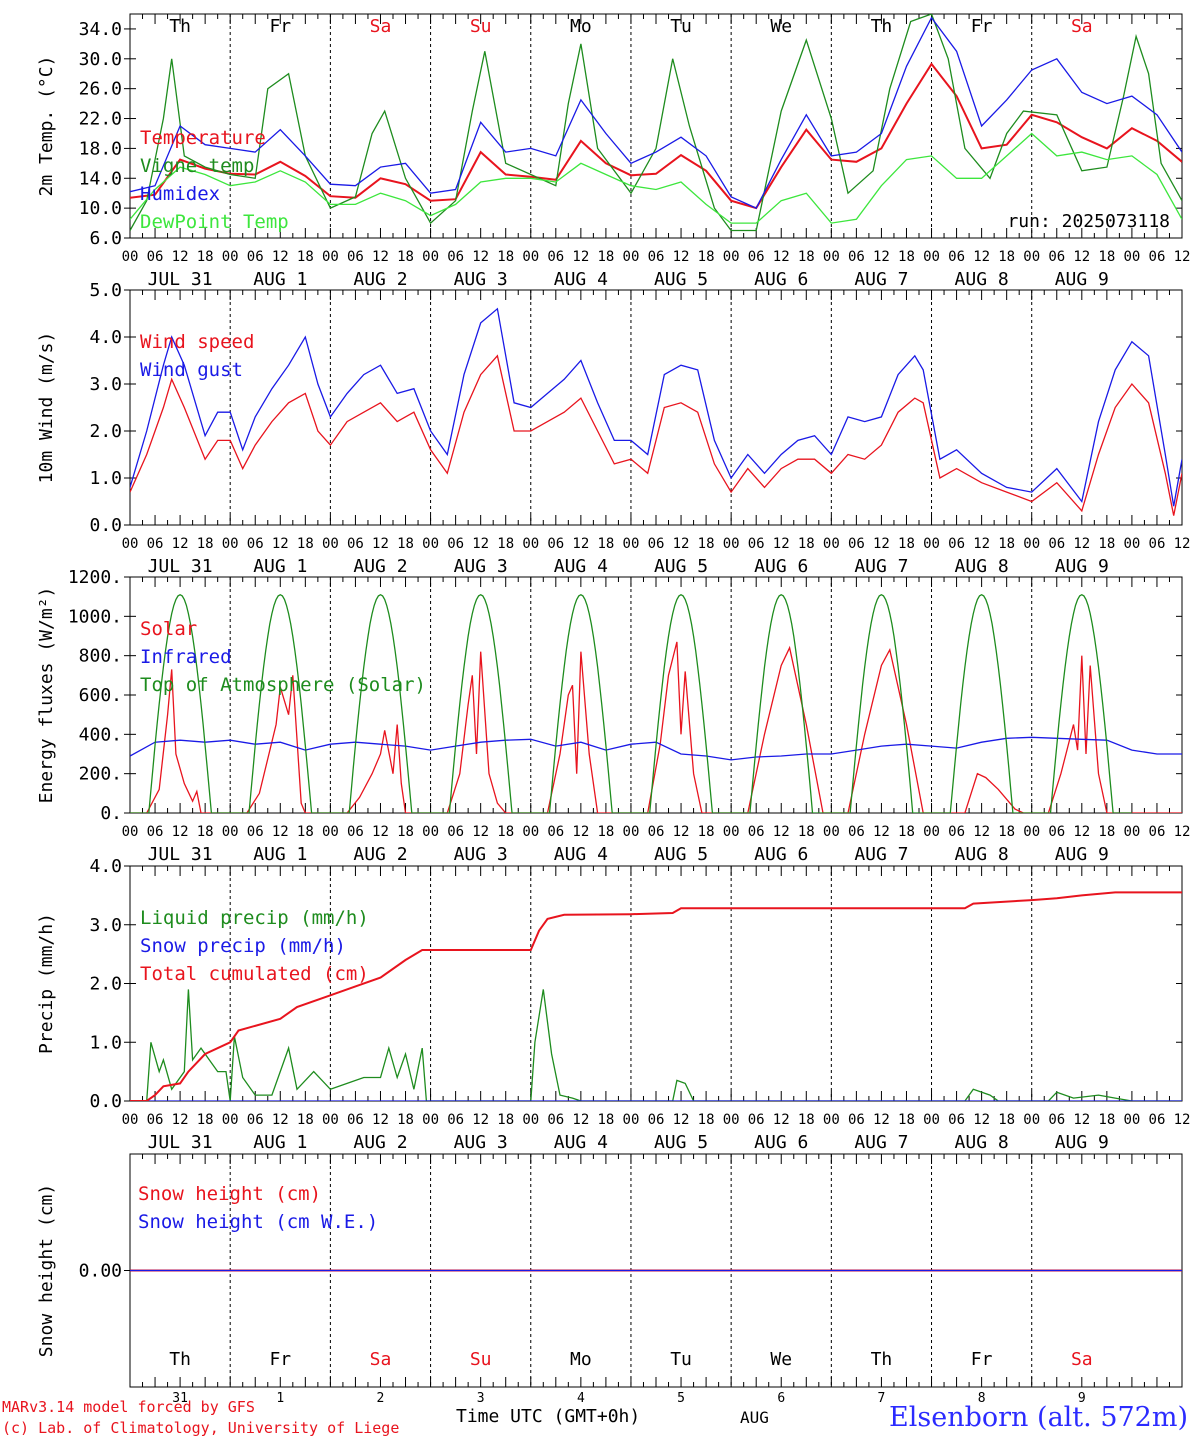 The width and height of the screenshot is (1194, 1440). I want to click on x-date-label: AUG 4, so click(581, 566).